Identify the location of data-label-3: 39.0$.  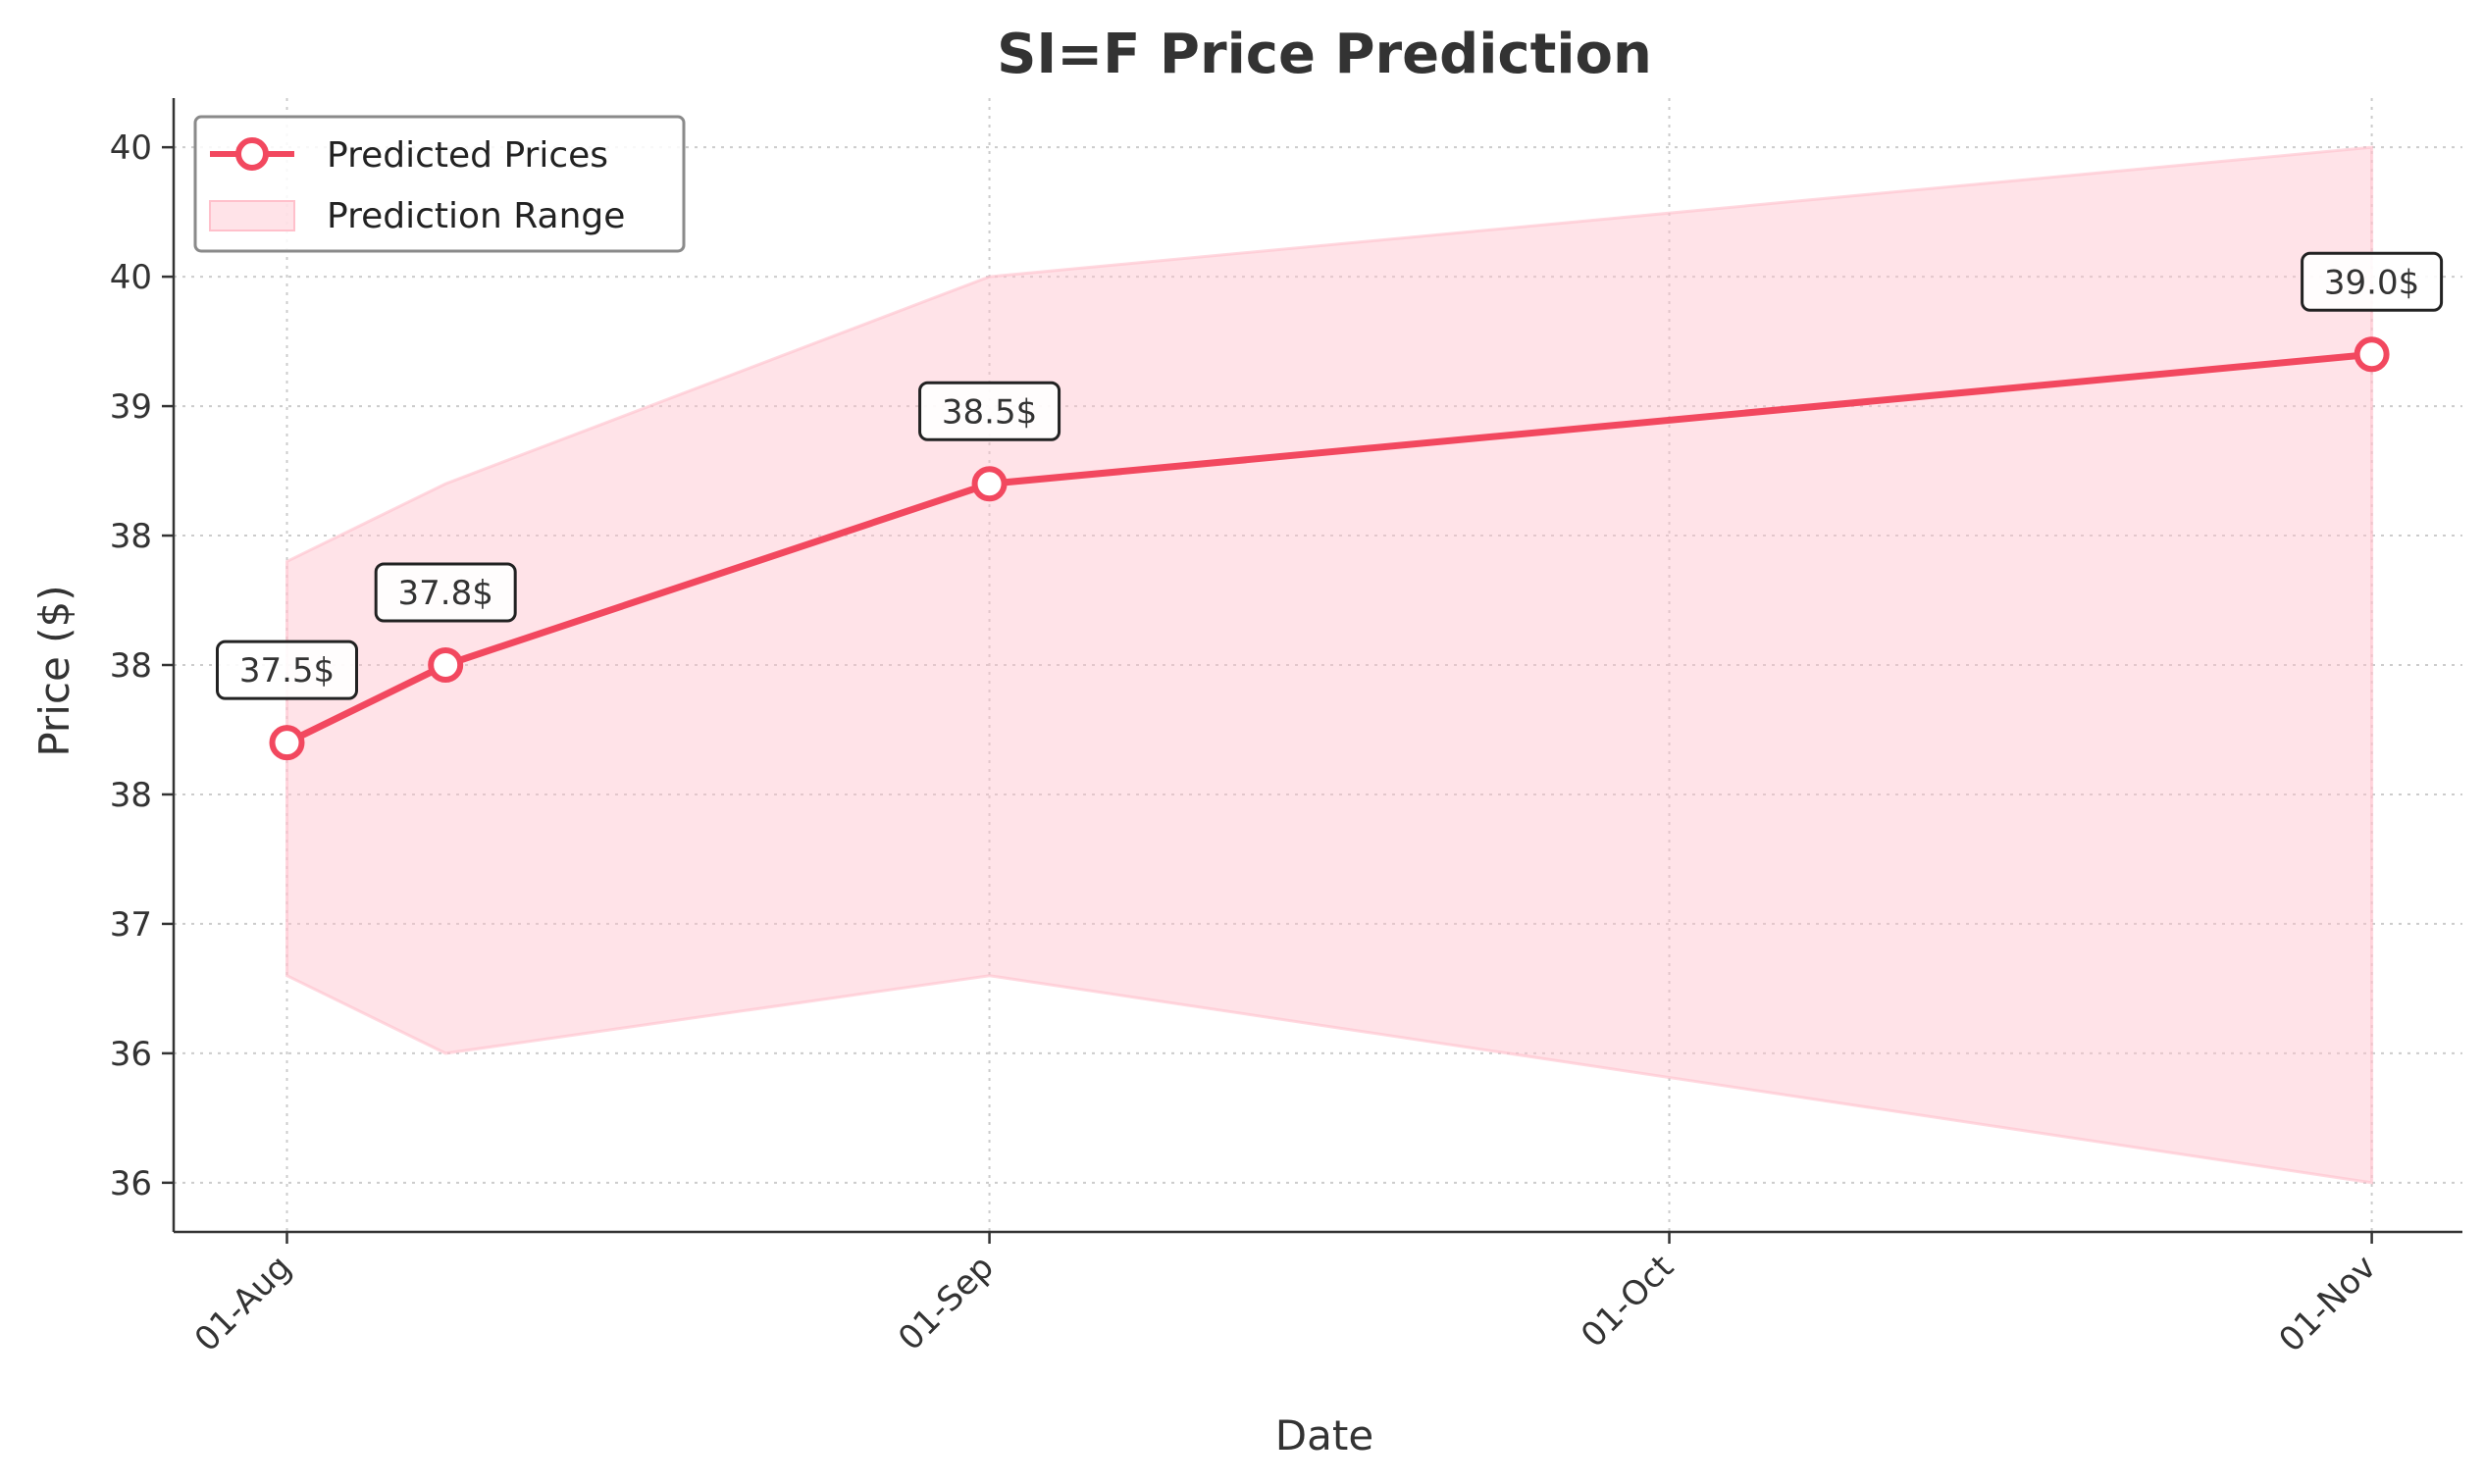
(2372, 283).